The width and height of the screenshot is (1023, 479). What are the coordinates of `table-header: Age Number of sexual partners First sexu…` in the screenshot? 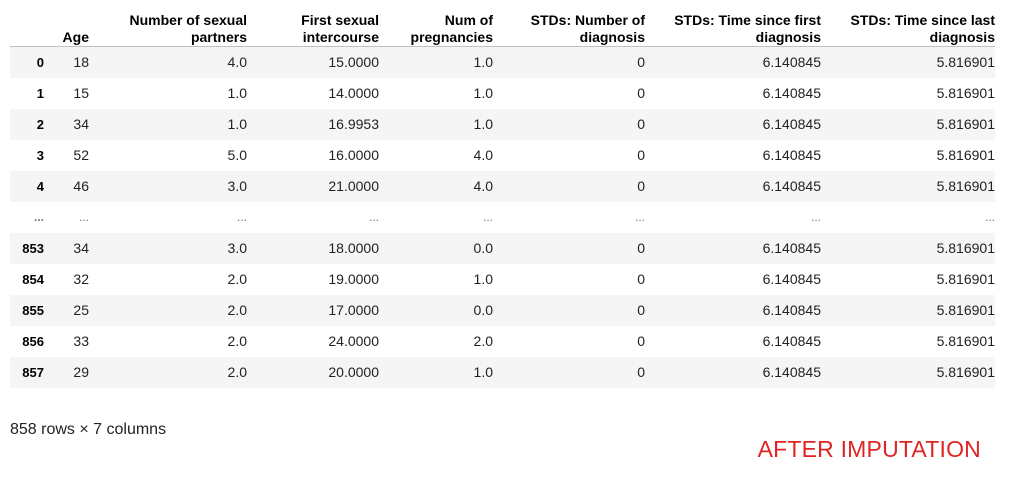 It's located at (502, 29).